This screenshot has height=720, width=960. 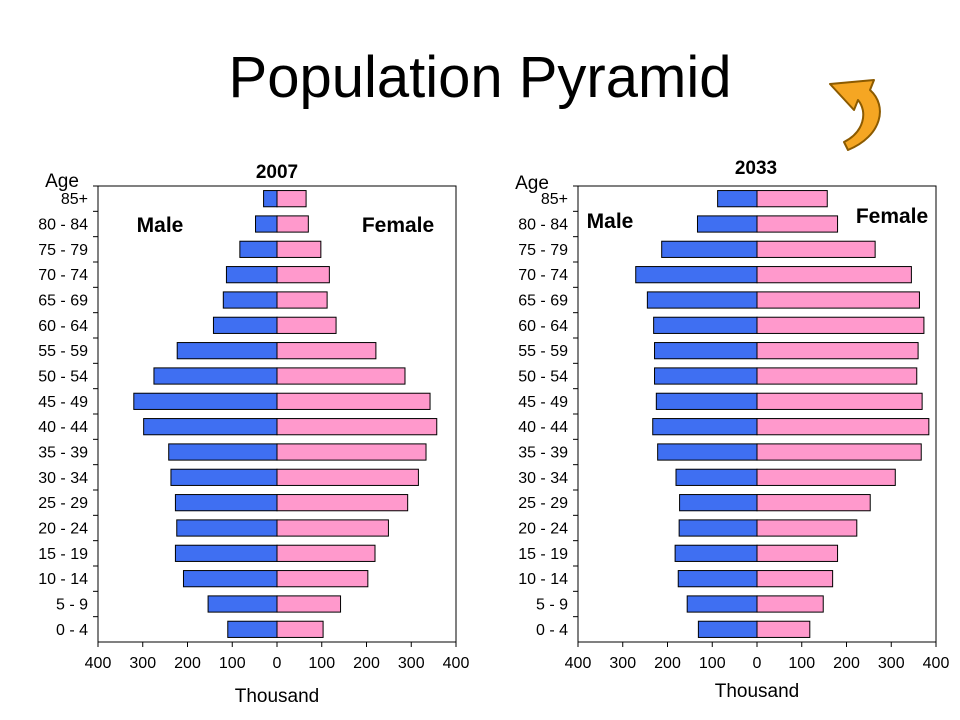 What do you see at coordinates (543, 453) in the screenshot?
I see `y-tick-label: 35 - 39` at bounding box center [543, 453].